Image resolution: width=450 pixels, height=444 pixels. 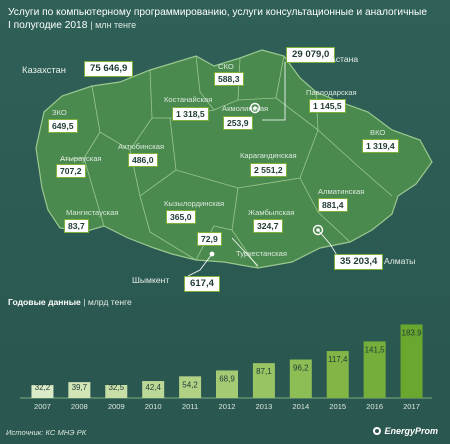 I want to click on bar-label-2010: 42,4, so click(x=153, y=387).